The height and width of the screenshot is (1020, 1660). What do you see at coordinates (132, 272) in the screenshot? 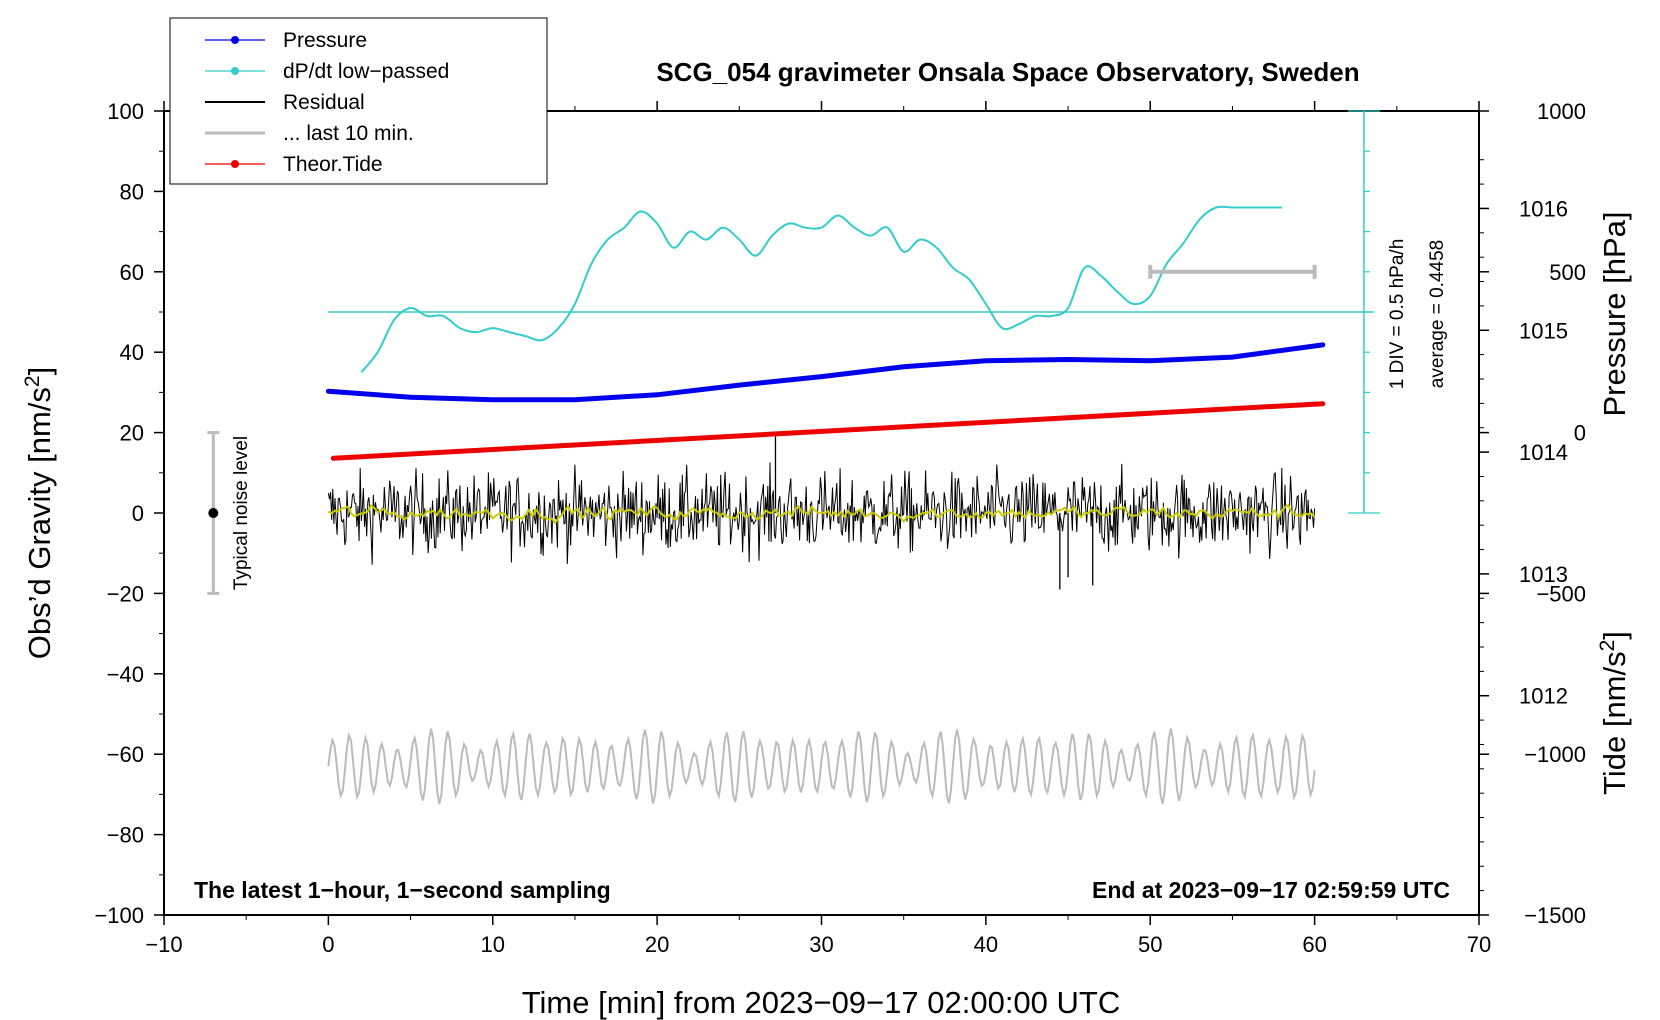
I see `y-left-tick-label: 60` at bounding box center [132, 272].